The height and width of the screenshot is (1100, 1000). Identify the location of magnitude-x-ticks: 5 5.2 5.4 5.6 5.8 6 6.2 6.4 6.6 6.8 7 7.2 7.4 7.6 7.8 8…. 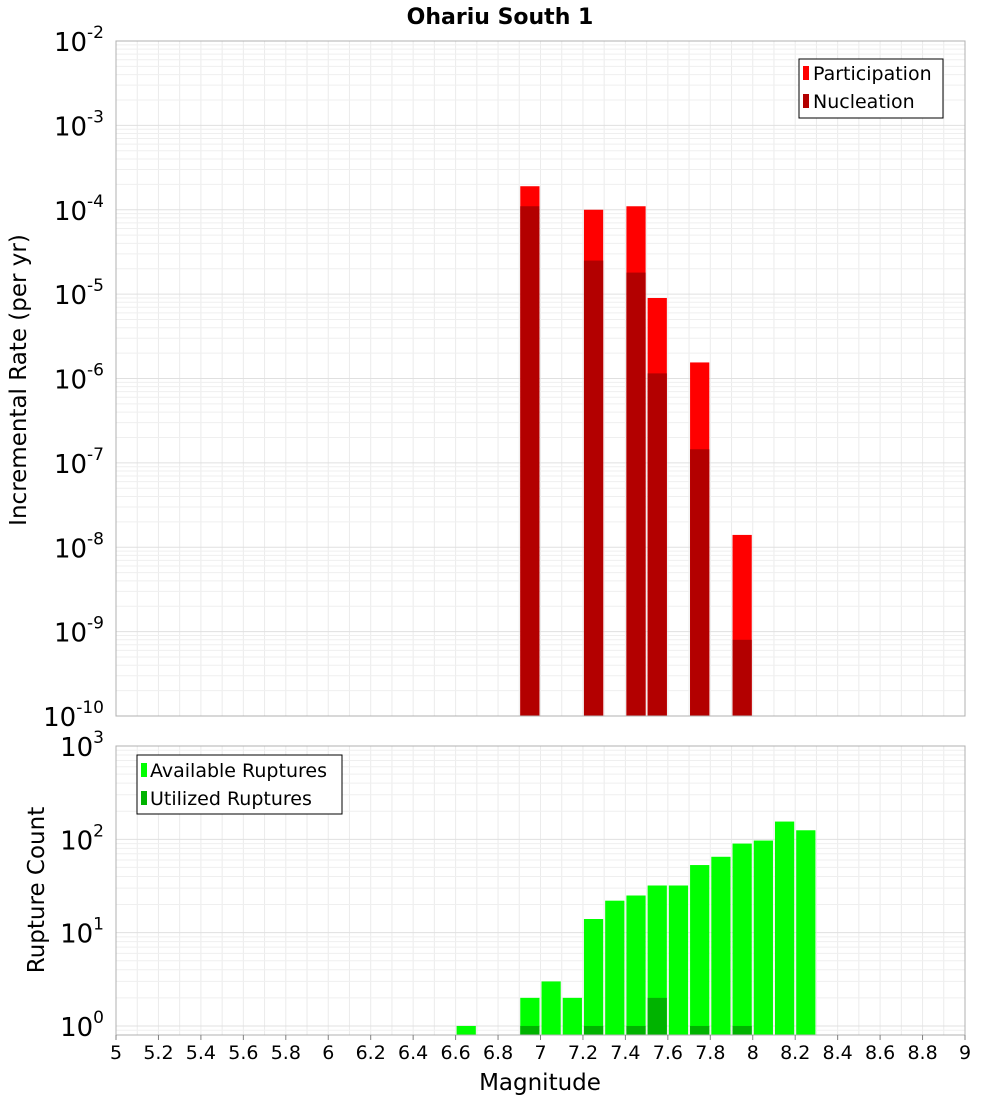
(540, 1049).